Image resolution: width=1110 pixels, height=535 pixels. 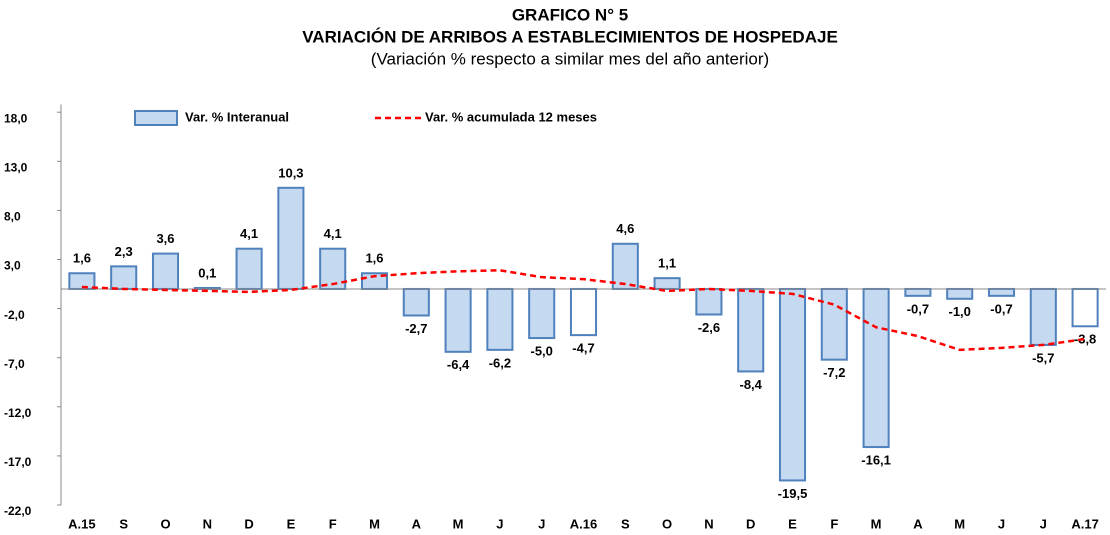 What do you see at coordinates (709, 327) in the screenshot?
I see `data-label: -2,6` at bounding box center [709, 327].